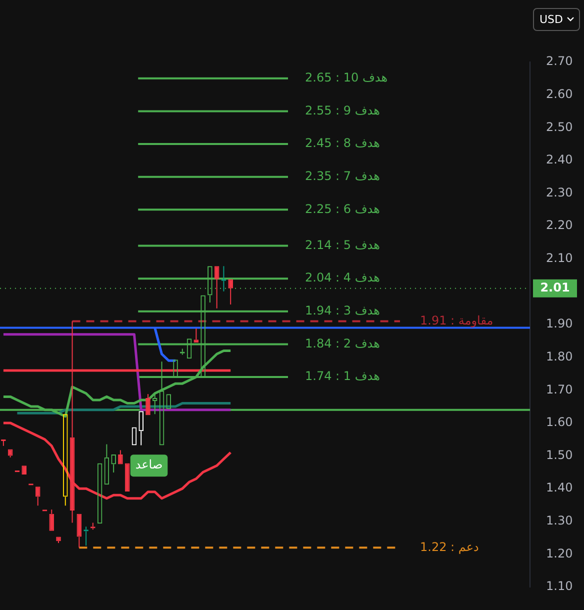  What do you see at coordinates (342, 245) in the screenshot?
I see `ref-line-label: هدف 5 : 2.14` at bounding box center [342, 245].